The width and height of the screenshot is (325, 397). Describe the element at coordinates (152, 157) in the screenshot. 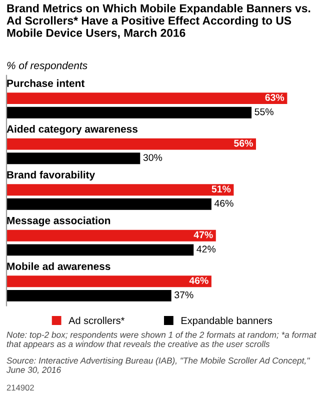

I see `data-label: 30%` at that location.